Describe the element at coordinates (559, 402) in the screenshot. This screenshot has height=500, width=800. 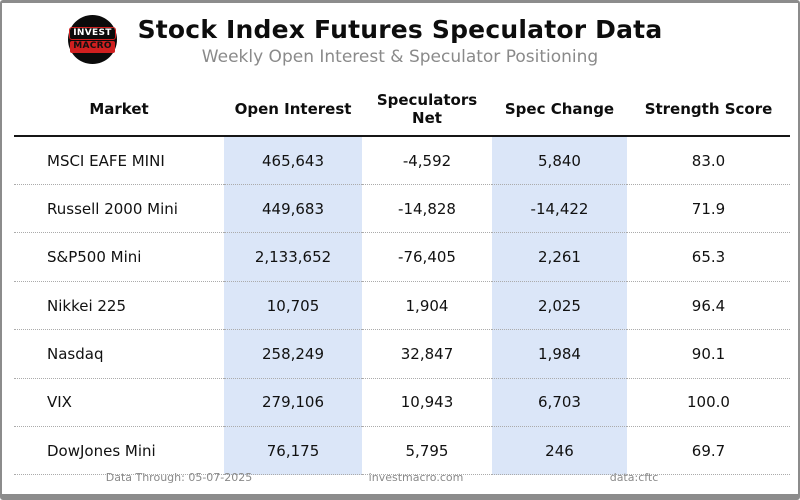
I see `spec-change-cell: 6,703` at that location.